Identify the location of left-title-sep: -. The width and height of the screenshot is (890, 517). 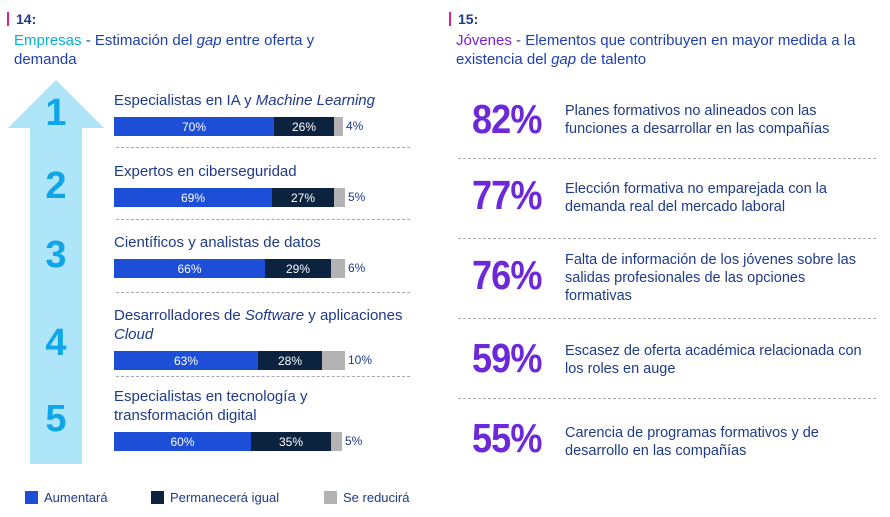
(88, 40).